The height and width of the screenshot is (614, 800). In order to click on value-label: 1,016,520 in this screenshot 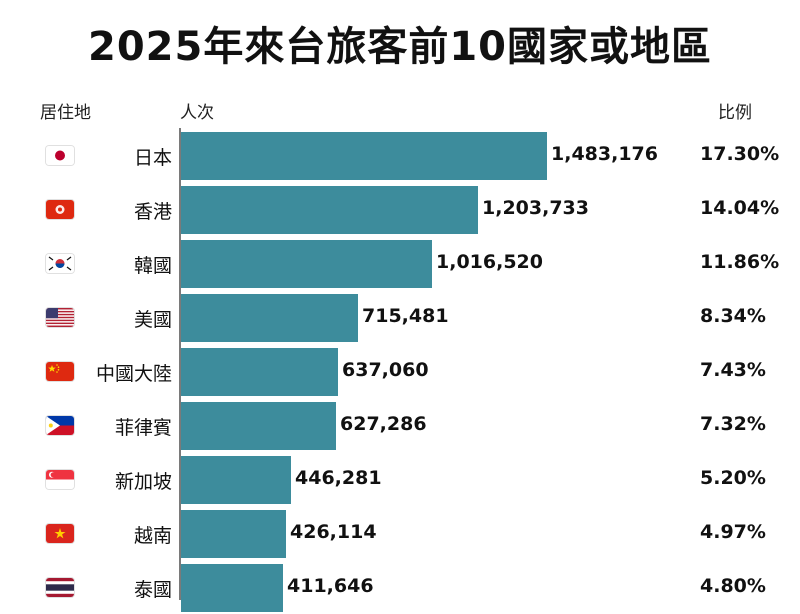, I will do `click(489, 262)`.